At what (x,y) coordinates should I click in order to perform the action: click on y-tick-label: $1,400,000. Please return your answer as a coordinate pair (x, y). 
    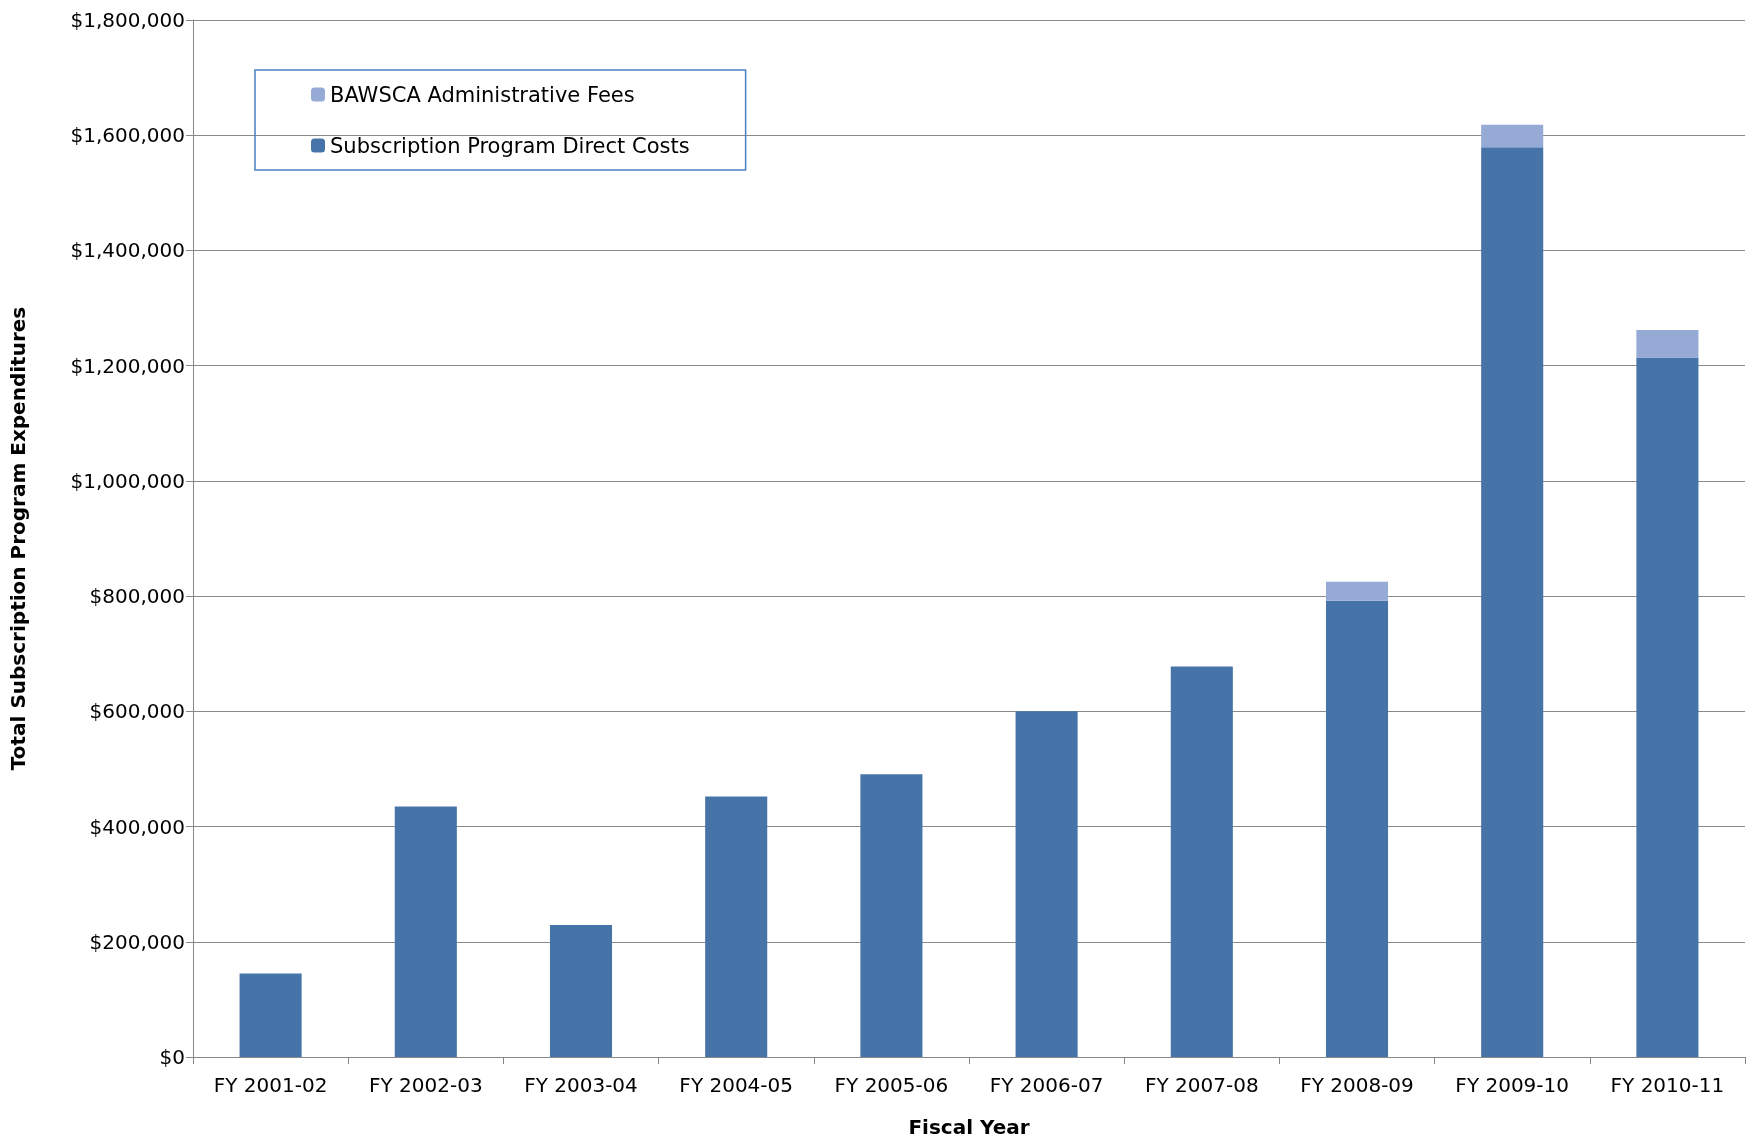
    Looking at the image, I should click on (127, 250).